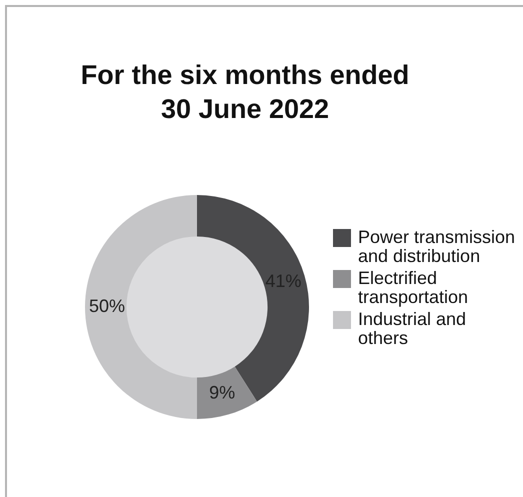 The width and height of the screenshot is (523, 497). I want to click on chart-title: For the six months ended 30 June 2022, so click(245, 92).